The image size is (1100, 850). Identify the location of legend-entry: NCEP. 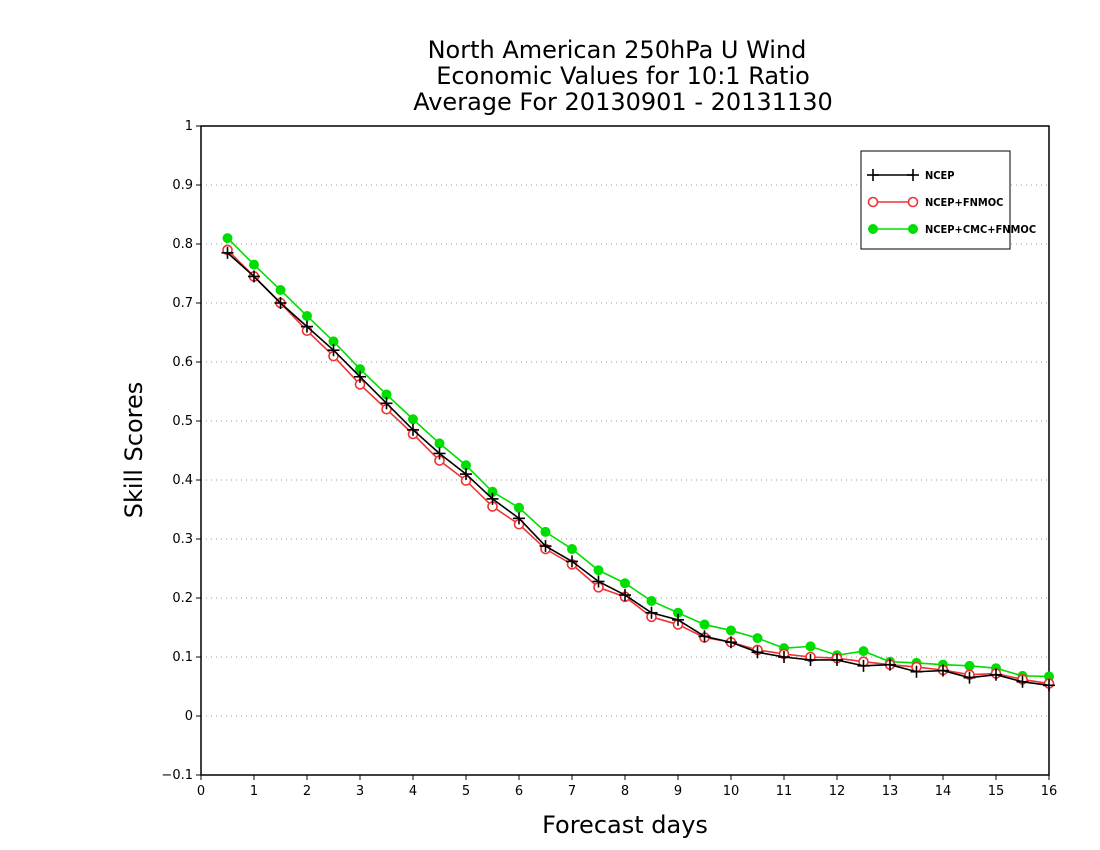
(911, 175).